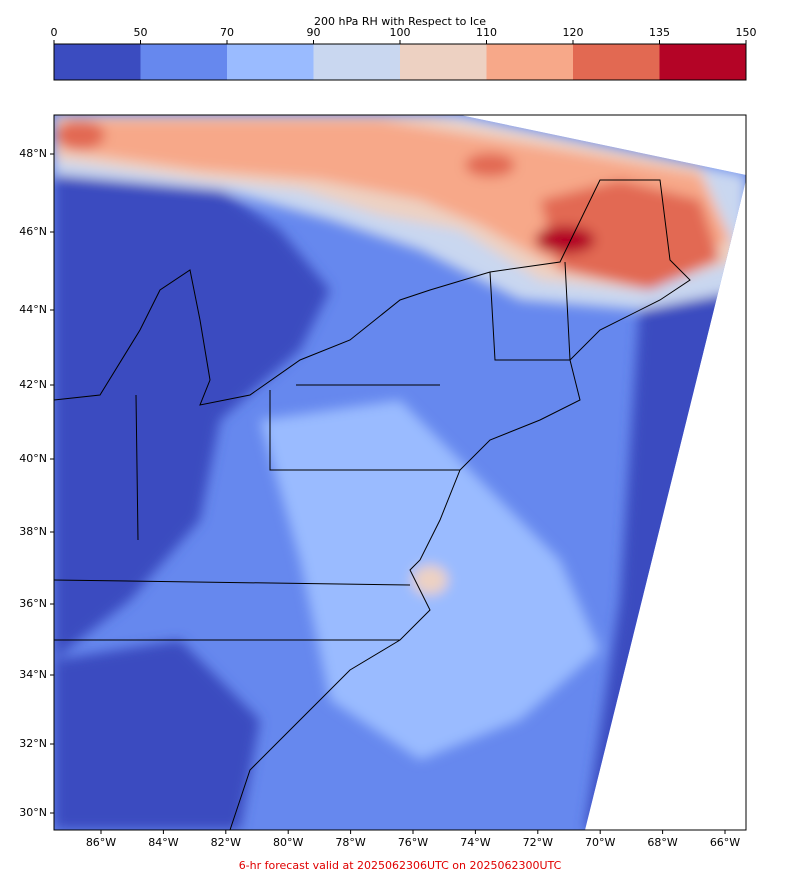 The height and width of the screenshot is (879, 800). Describe the element at coordinates (33, 674) in the screenshot. I see `lat-label: 34°N` at that location.